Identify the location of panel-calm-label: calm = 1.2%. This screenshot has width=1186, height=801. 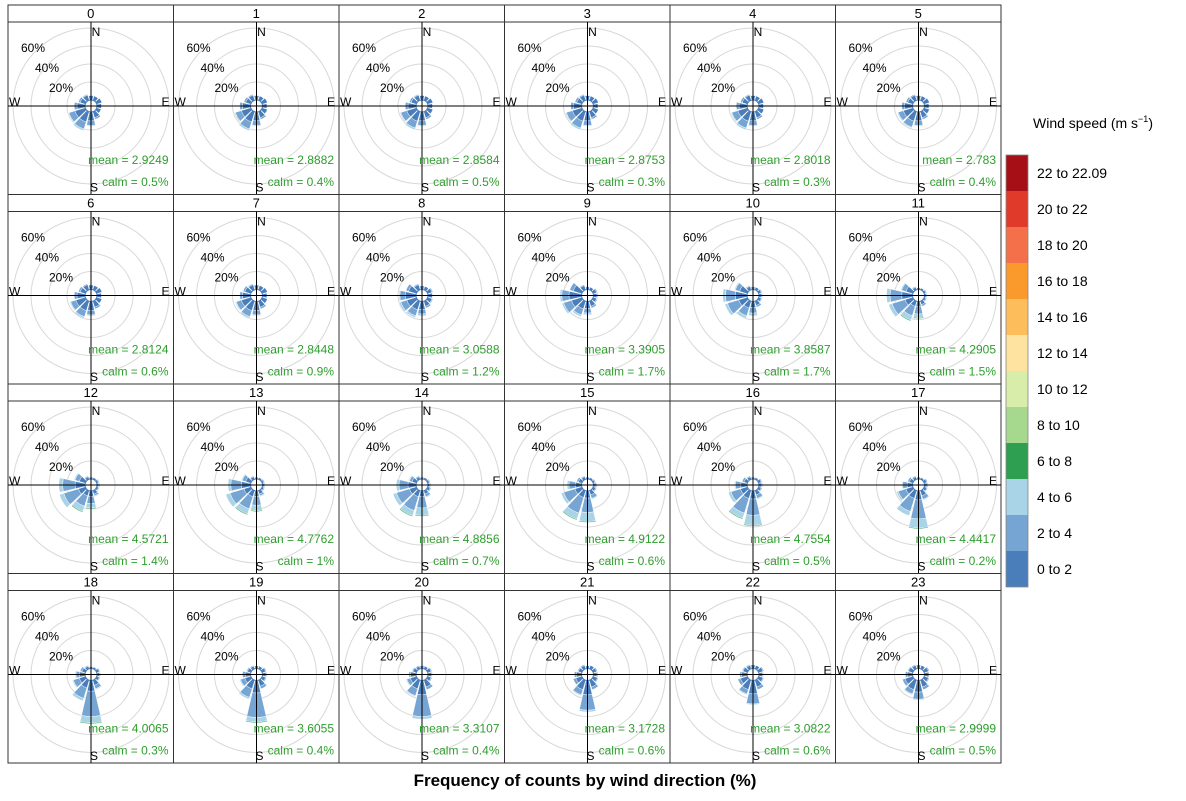
(466, 372).